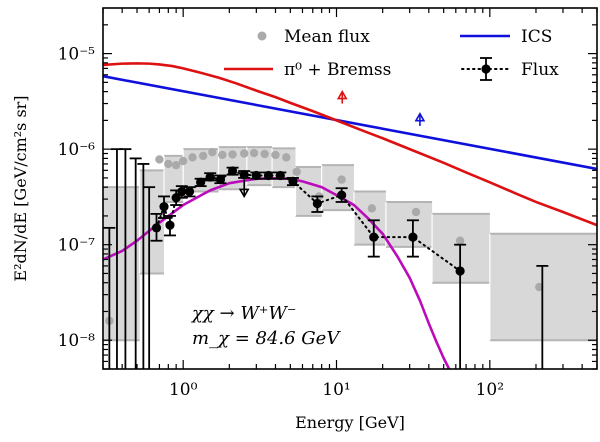  What do you see at coordinates (486, 69) in the screenshot?
I see `legend-marker-flux-point` at bounding box center [486, 69].